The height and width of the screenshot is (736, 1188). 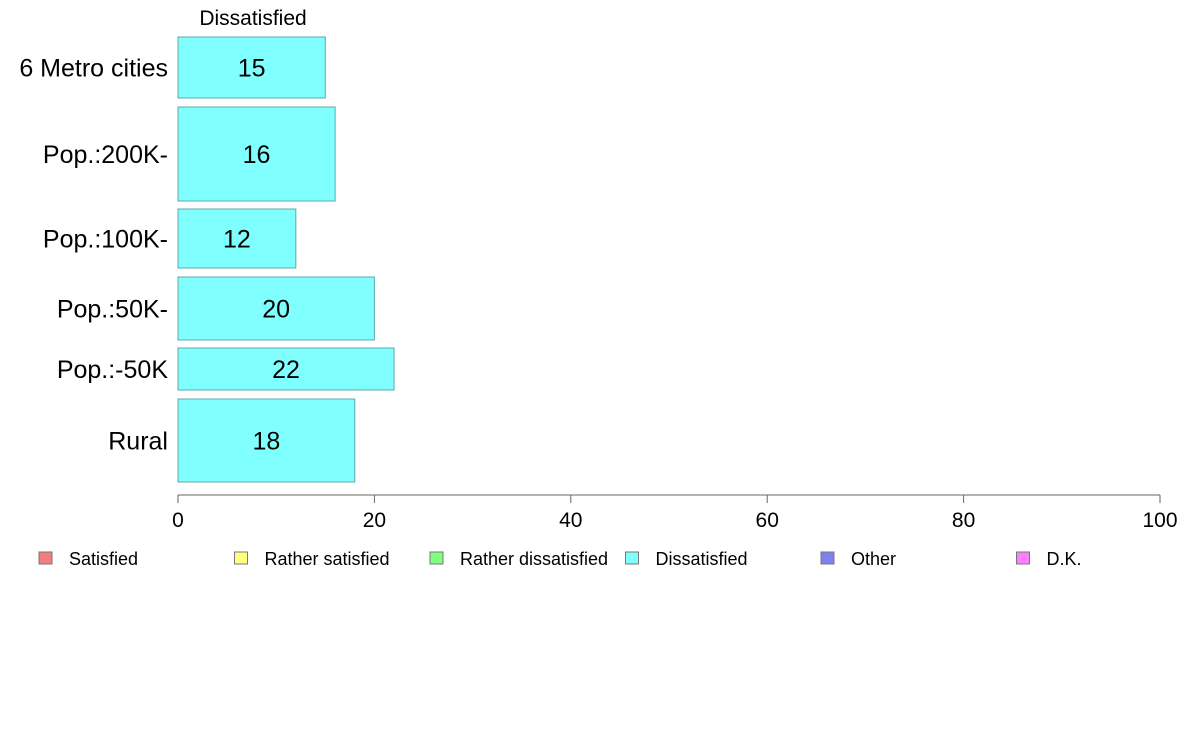 What do you see at coordinates (570, 520) in the screenshot?
I see `x-tick-label: 40` at bounding box center [570, 520].